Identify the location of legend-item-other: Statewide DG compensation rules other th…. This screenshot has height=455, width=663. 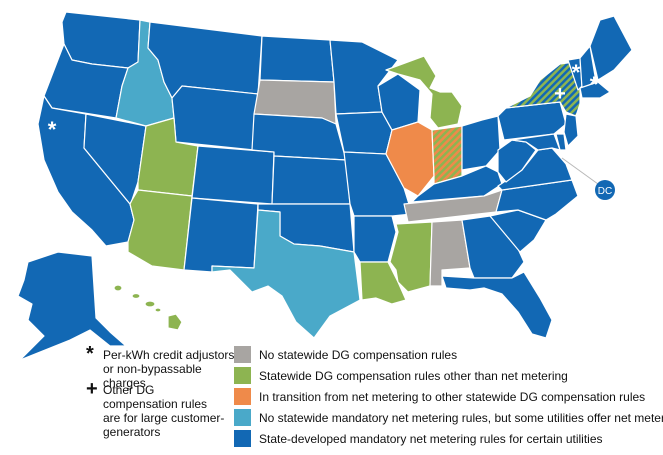
(448, 375).